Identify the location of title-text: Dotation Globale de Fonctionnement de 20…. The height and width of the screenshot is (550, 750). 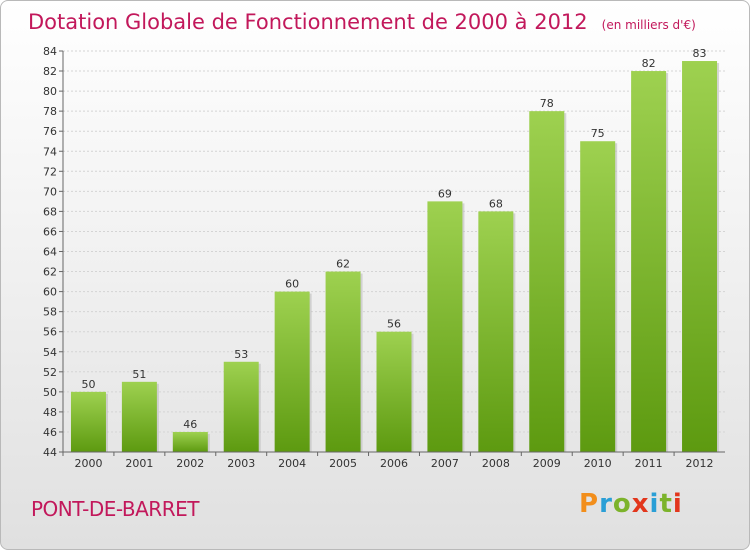
(308, 22).